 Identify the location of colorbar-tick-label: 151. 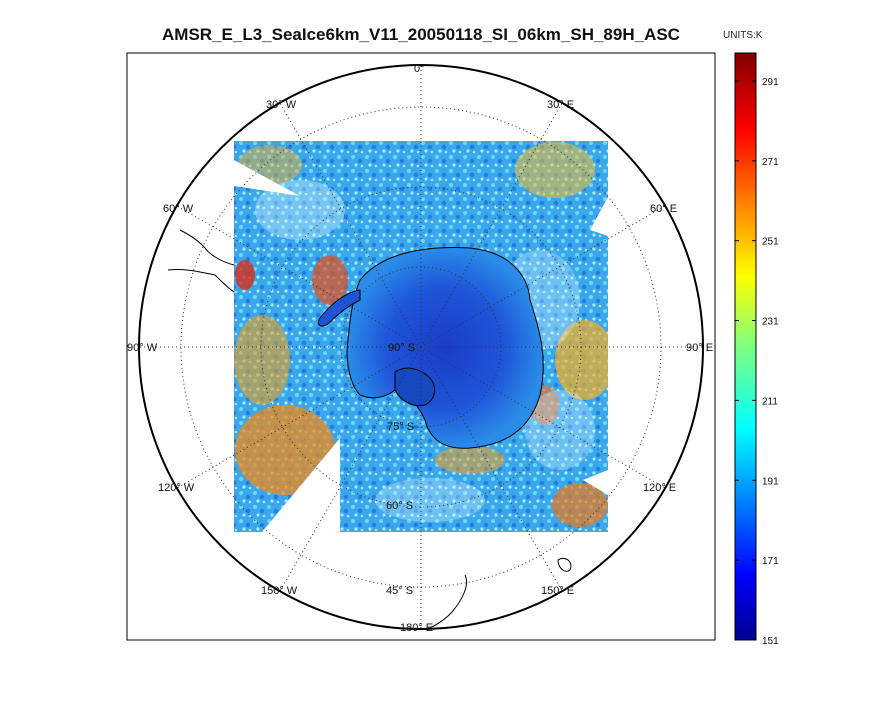
(770, 641).